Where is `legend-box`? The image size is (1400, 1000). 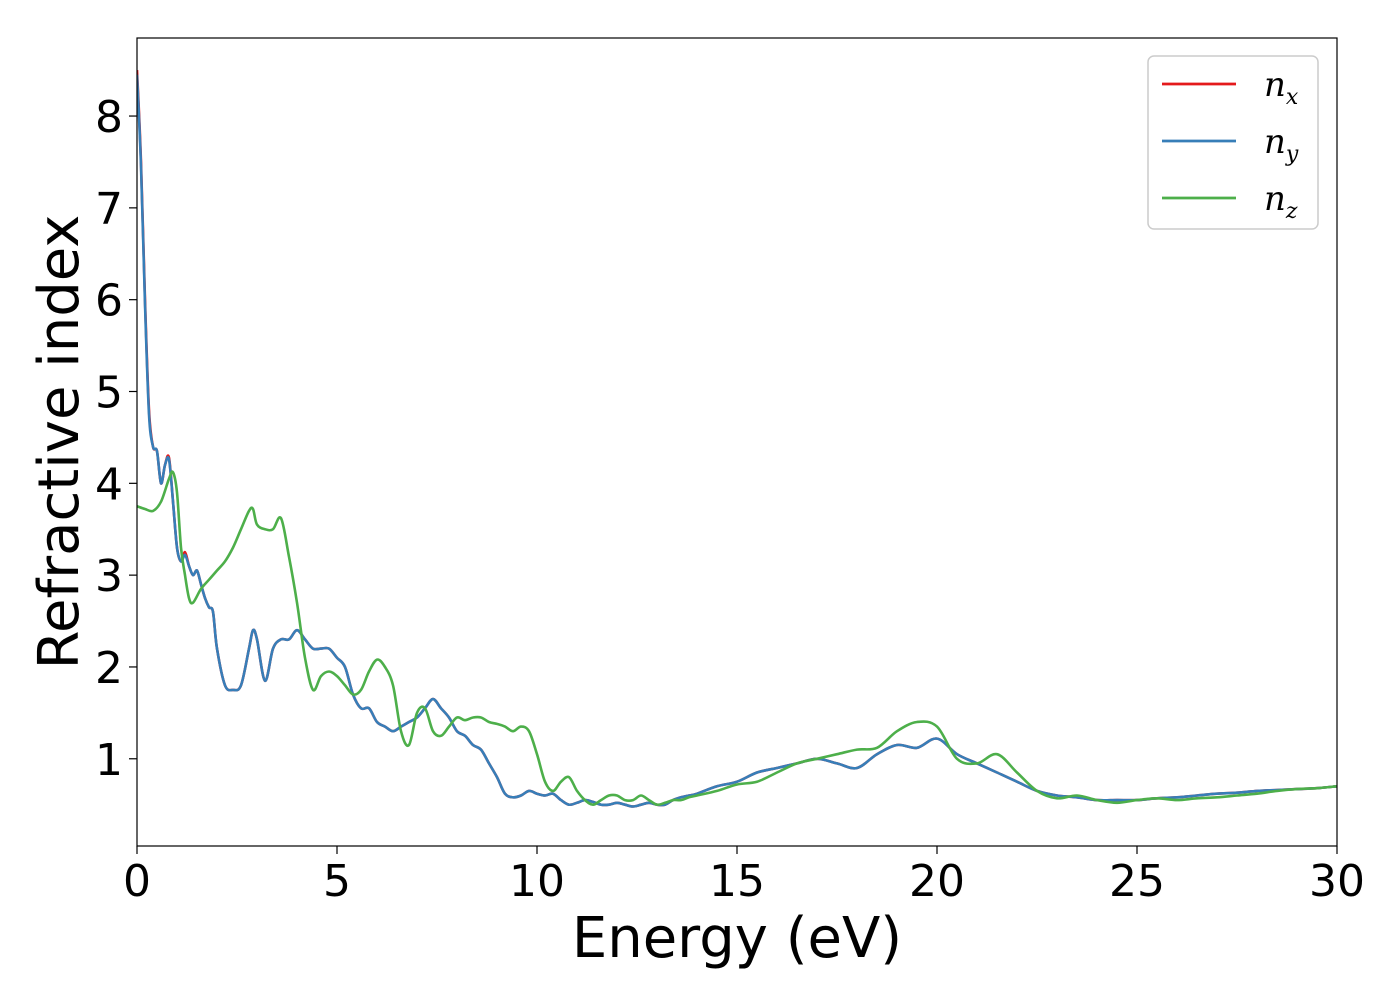 legend-box is located at coordinates (1233, 142).